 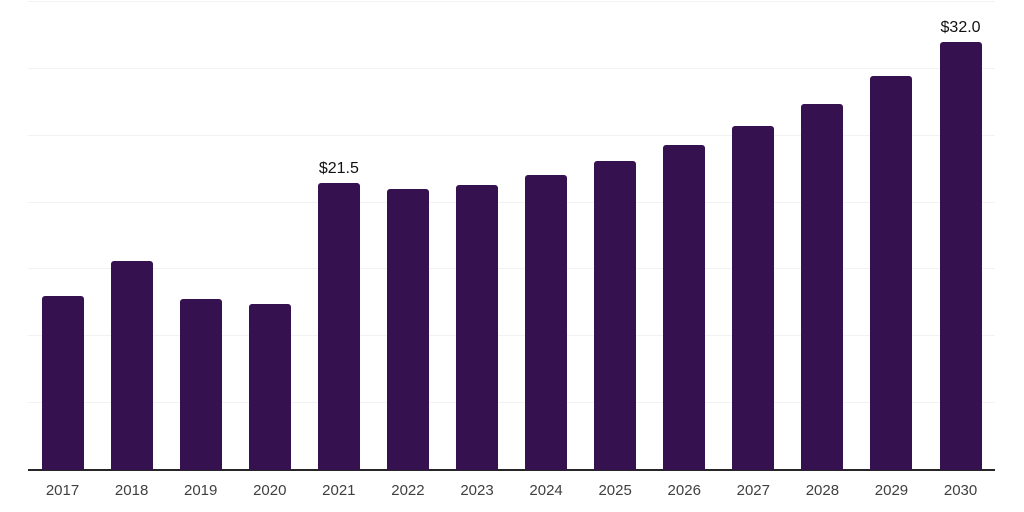 What do you see at coordinates (338, 315) in the screenshot?
I see `bar-2021: $21.5` at bounding box center [338, 315].